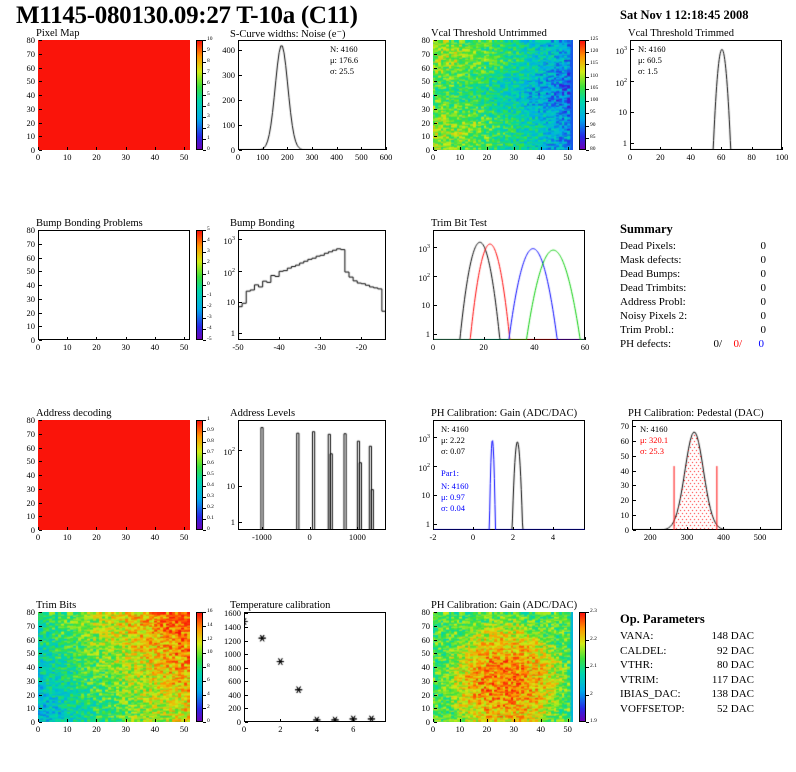  I want to click on y-tick-label: 800, so click(234, 667).